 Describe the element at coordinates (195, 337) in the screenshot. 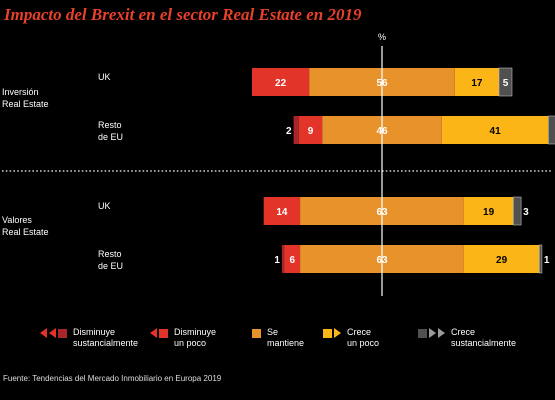

I see `legend-label: Disminuye un poco` at that location.